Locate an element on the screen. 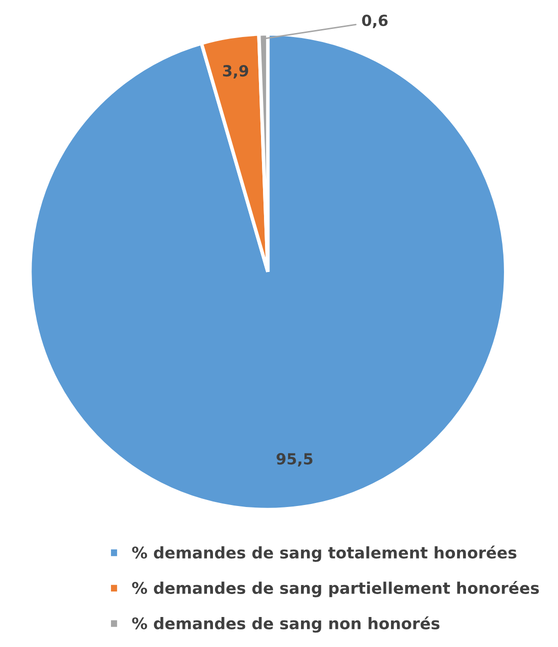 This screenshot has height=647, width=558. data-label: 0,6 is located at coordinates (375, 21).